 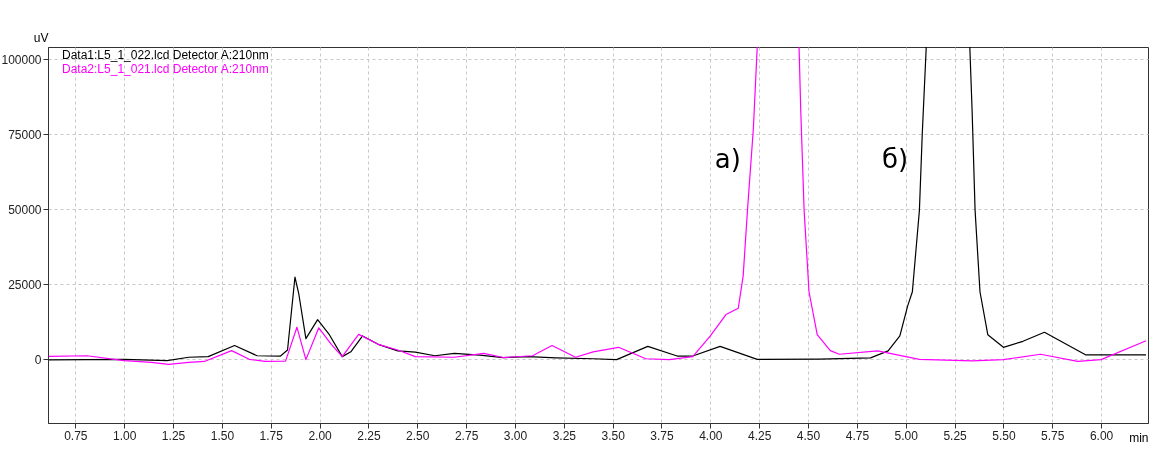 I want to click on x-tick-label: 2.25, so click(x=369, y=435).